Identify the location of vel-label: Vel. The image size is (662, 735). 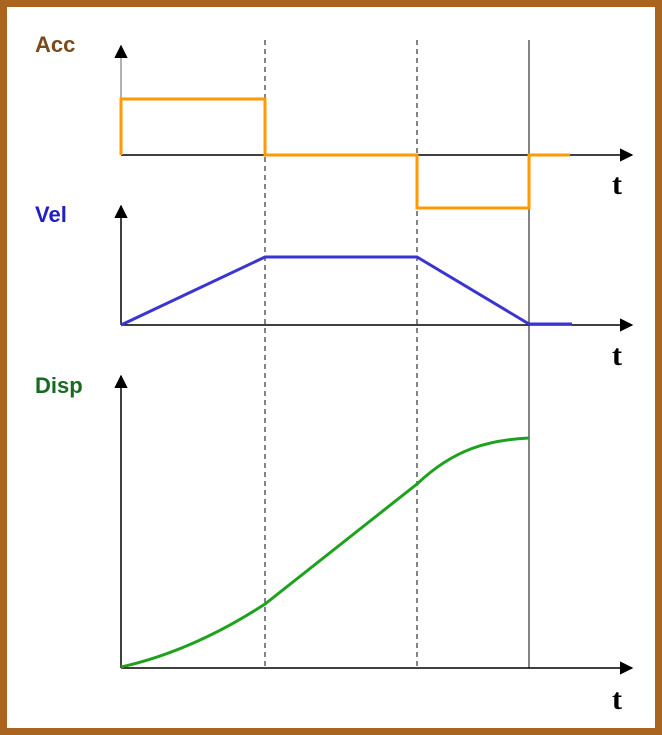
(51, 214).